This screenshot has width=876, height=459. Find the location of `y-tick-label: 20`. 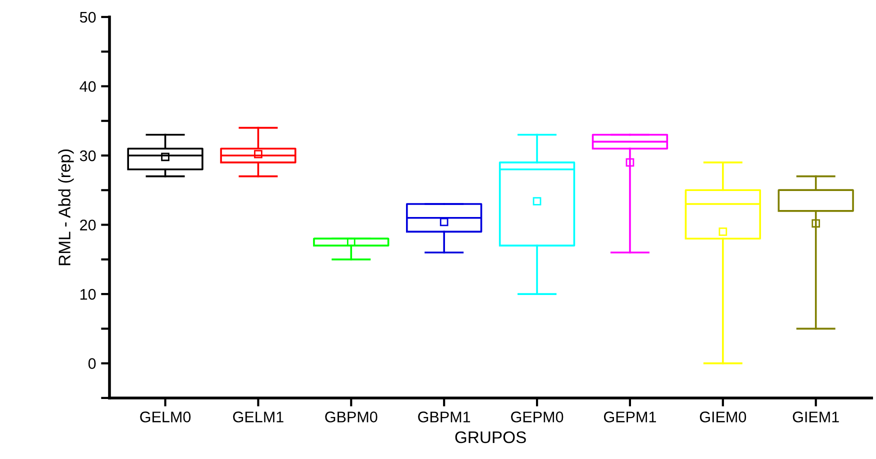

y-tick-label: 20 is located at coordinates (88, 225).